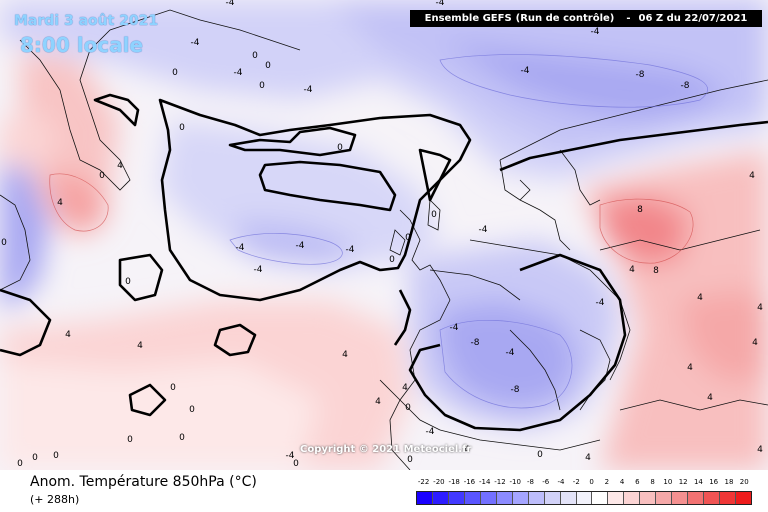 This screenshot has width=768, height=512. What do you see at coordinates (439, 482) in the screenshot?
I see `scale-label: -20` at bounding box center [439, 482].